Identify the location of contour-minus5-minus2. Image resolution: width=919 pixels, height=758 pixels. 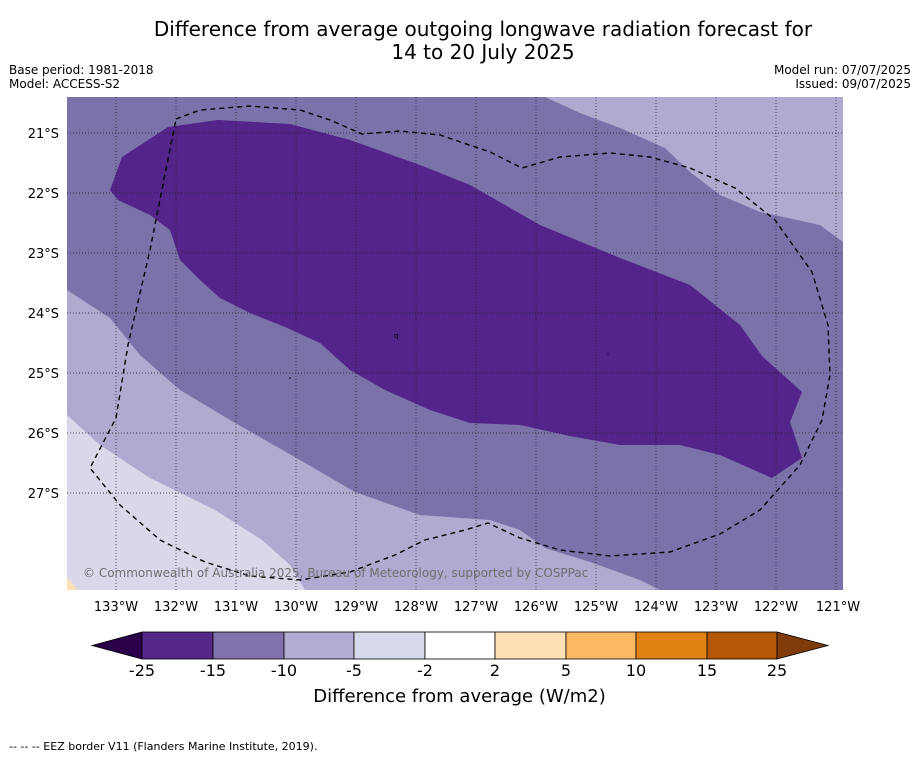
(186, 502).